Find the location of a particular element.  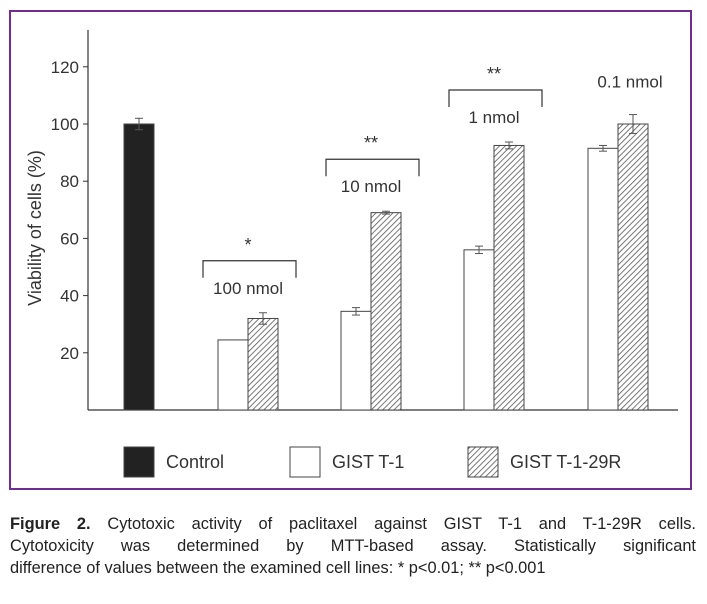

error-bar-control is located at coordinates (139, 124).